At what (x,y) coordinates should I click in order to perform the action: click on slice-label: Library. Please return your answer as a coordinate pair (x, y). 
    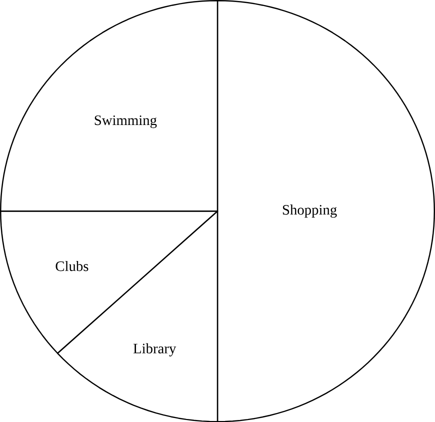
    Looking at the image, I should click on (154, 349).